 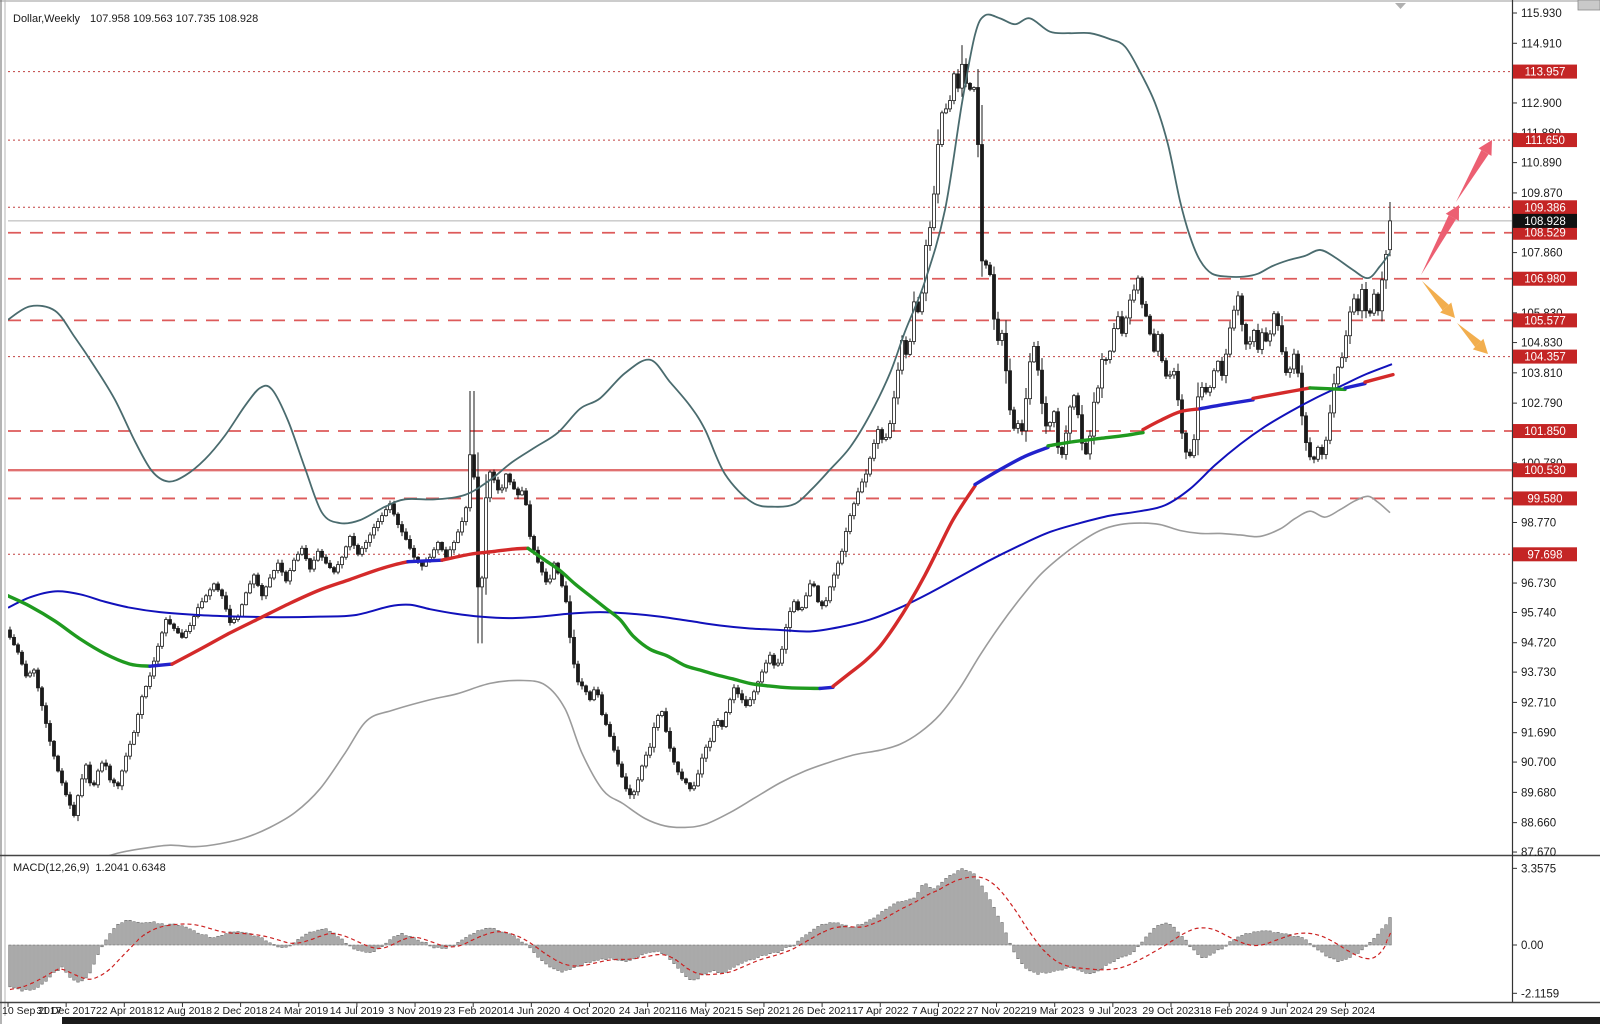 What do you see at coordinates (1171, 419) in the screenshot?
I see `trend-ma-segment-red` at bounding box center [1171, 419].